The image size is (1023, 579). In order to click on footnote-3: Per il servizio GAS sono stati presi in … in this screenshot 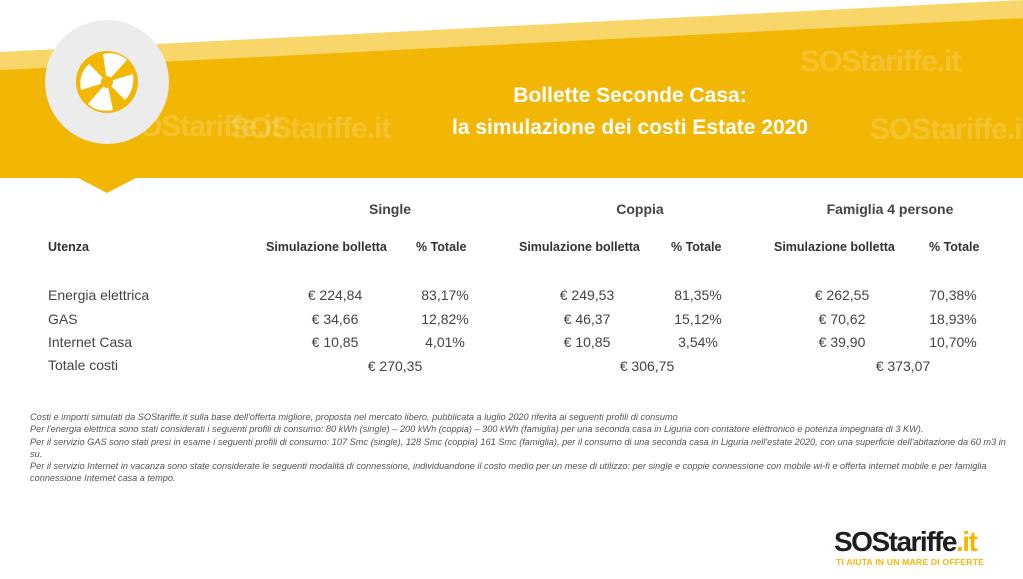, I will do `click(518, 447)`.